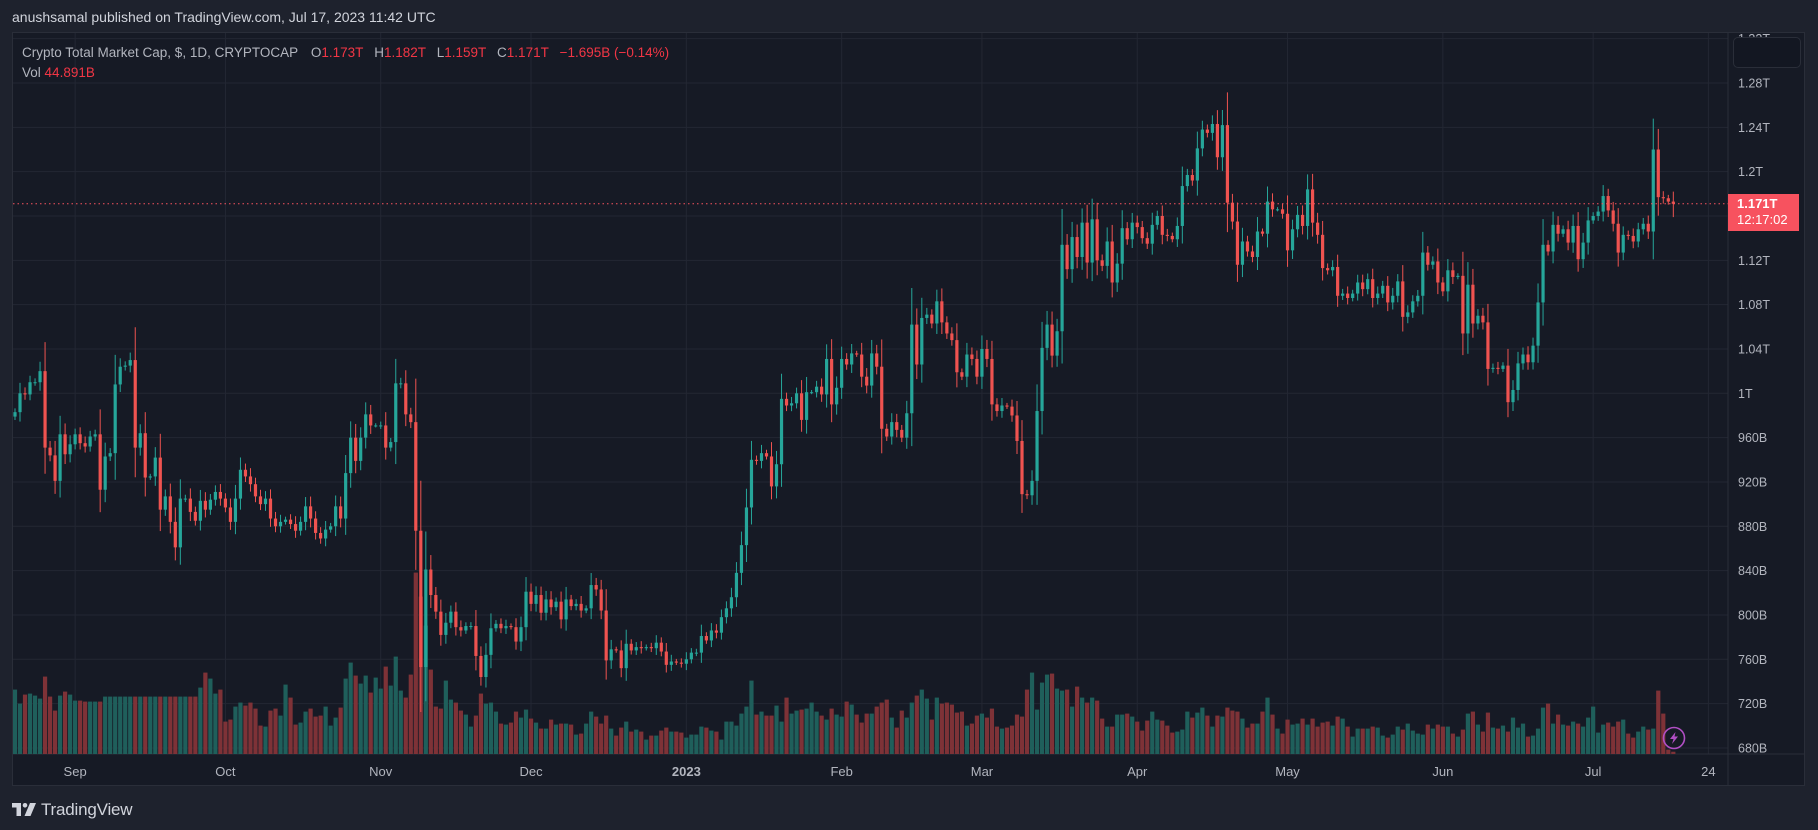 The width and height of the screenshot is (1818, 830). Describe the element at coordinates (1752, 748) in the screenshot. I see `price-axis-label: 680B` at that location.